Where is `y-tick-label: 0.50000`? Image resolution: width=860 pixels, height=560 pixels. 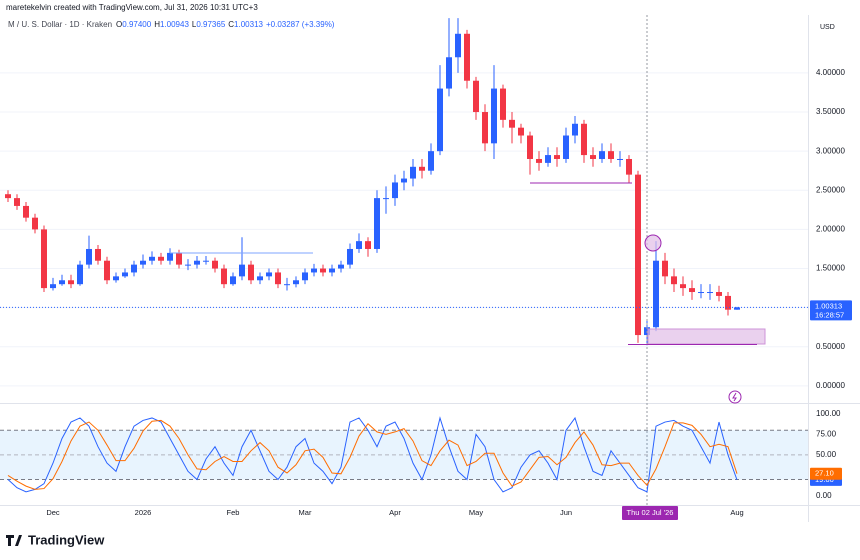 y-tick-label: 0.50000 is located at coordinates (830, 346).